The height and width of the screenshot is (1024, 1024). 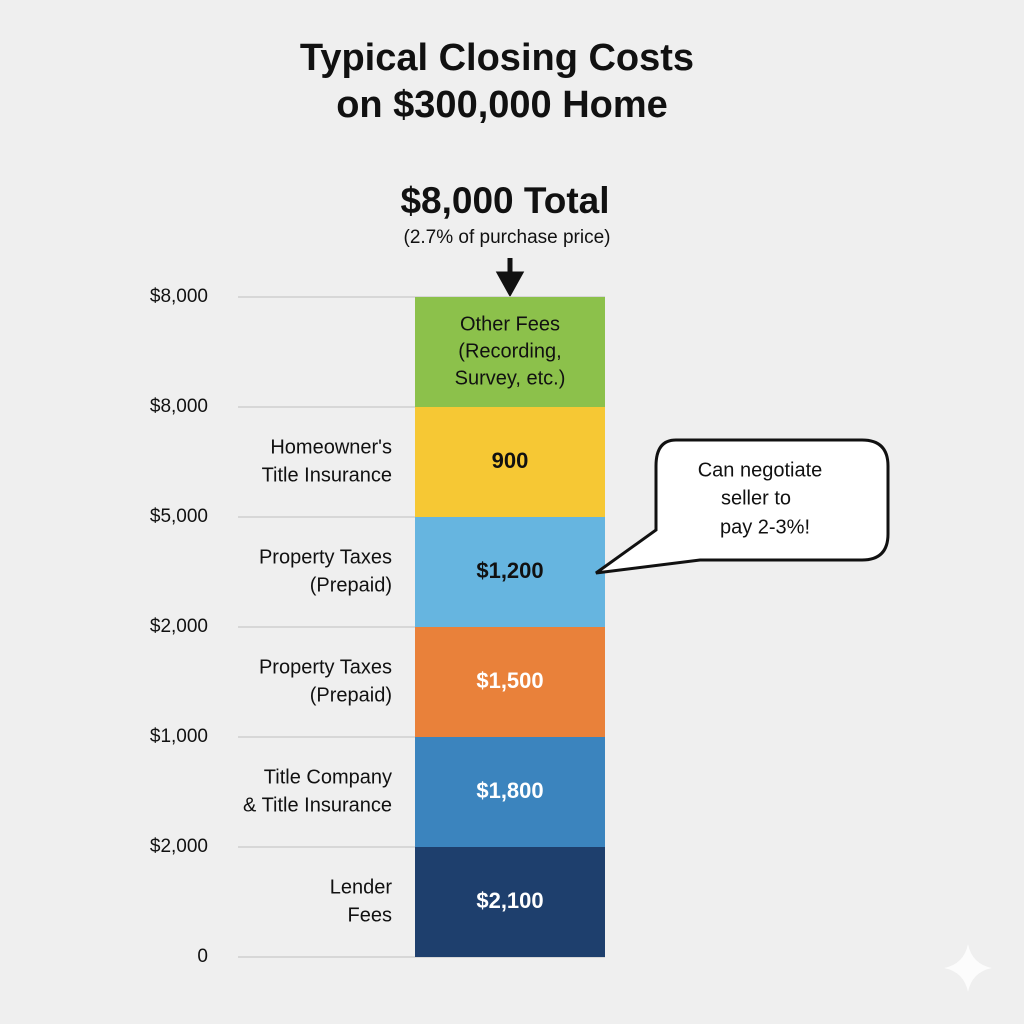 I want to click on callout-bubble, so click(x=742, y=506).